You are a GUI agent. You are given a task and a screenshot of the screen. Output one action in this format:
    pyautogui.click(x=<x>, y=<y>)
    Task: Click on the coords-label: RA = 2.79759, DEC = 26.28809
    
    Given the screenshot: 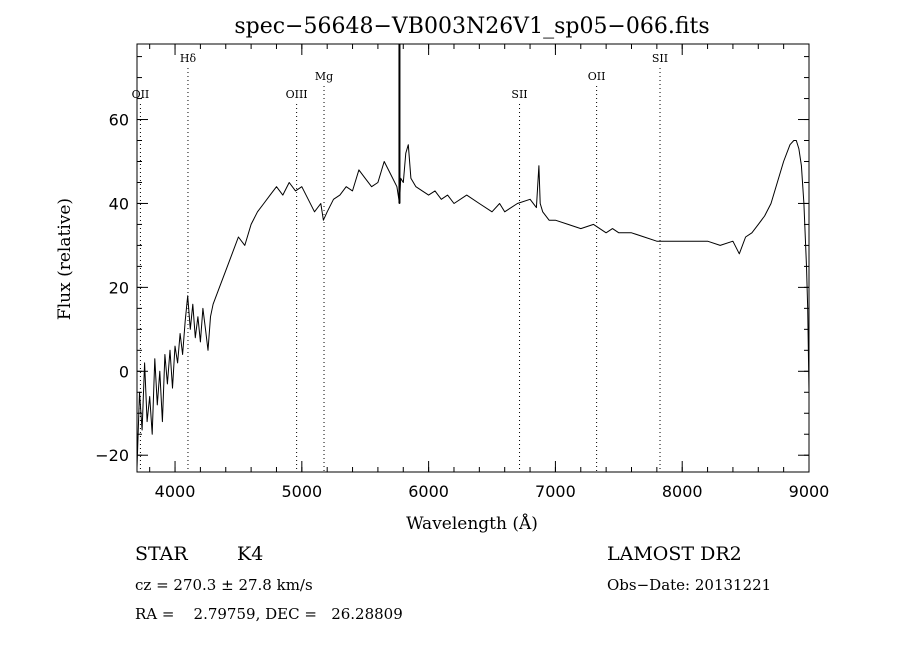 What is the action you would take?
    pyautogui.click(x=269, y=614)
    